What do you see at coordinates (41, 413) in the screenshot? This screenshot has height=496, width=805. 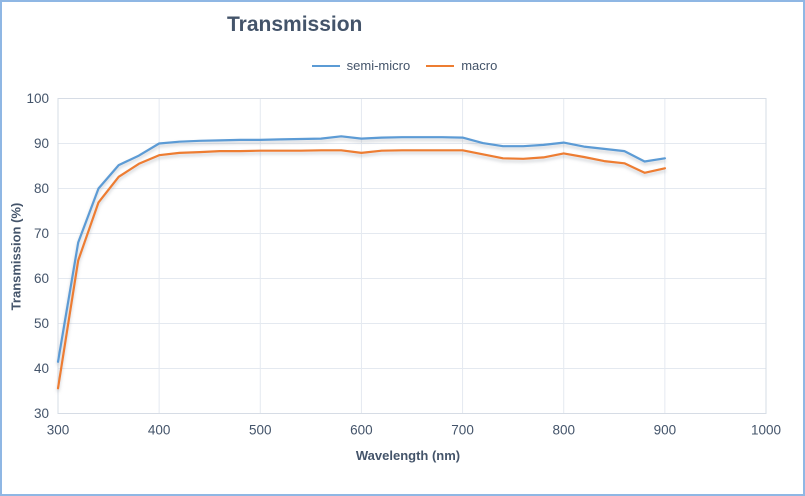 I see `y-tick-label-30: 30` at bounding box center [41, 413].